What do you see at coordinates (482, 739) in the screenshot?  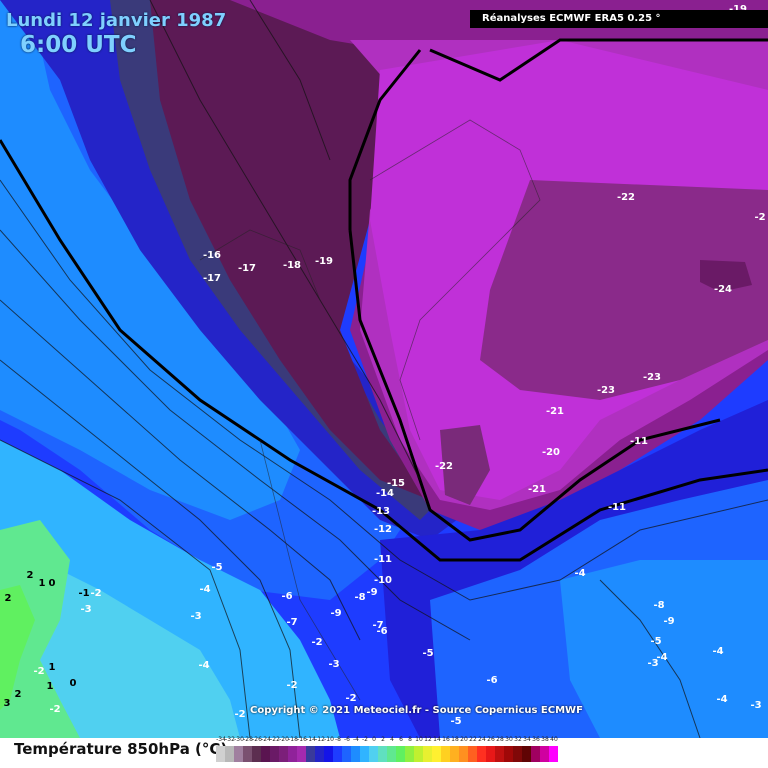 I see `legend-tick-label: 24` at bounding box center [482, 739].